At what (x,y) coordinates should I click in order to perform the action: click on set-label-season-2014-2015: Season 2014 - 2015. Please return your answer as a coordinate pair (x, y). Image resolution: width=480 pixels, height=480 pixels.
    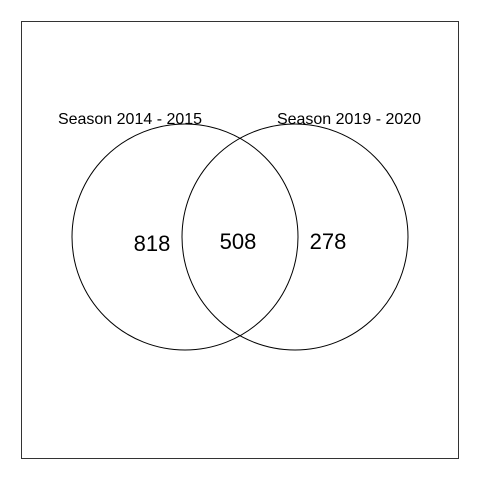
    Looking at the image, I should click on (130, 119).